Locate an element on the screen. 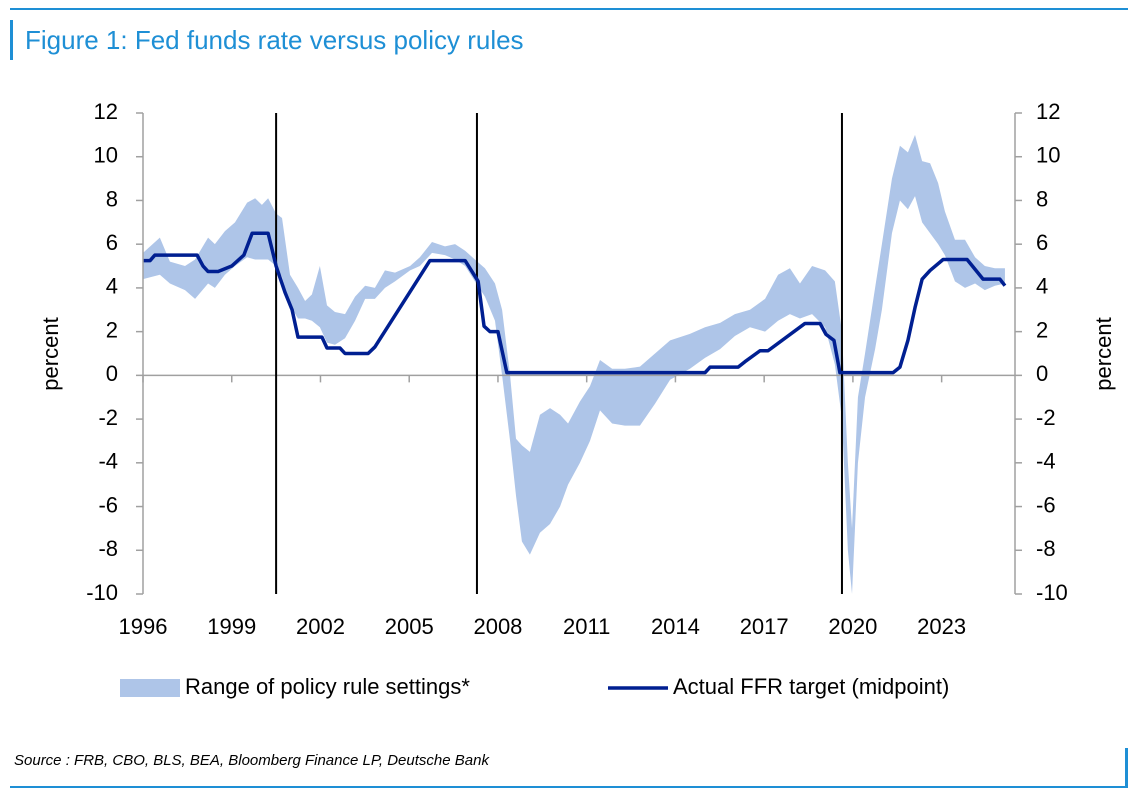  ffr-line is located at coordinates (575, 303).